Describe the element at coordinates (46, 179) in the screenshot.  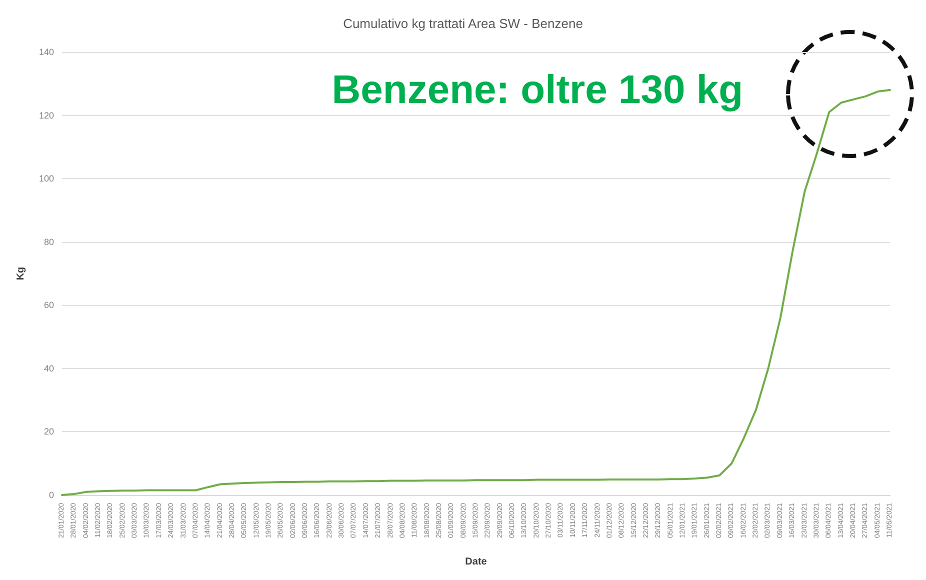
I see `y-tick-label: 100` at that location.